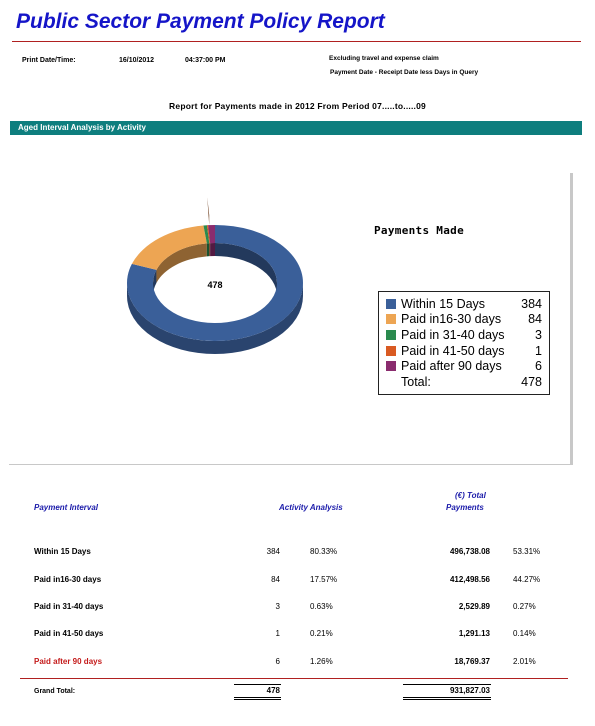 Image resolution: width=595 pixels, height=726 pixels. Describe the element at coordinates (200, 21) in the screenshot. I see `report-title: Public Sector Payment Policy Report` at that location.